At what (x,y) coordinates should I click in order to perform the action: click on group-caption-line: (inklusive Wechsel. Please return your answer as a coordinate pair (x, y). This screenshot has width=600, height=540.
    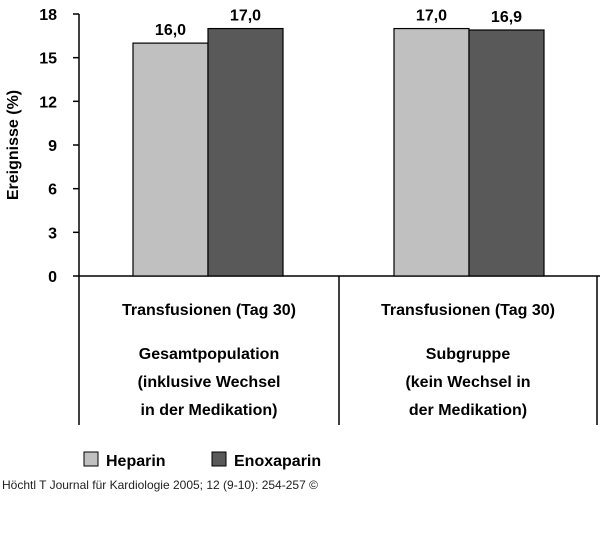
    Looking at the image, I should click on (209, 382).